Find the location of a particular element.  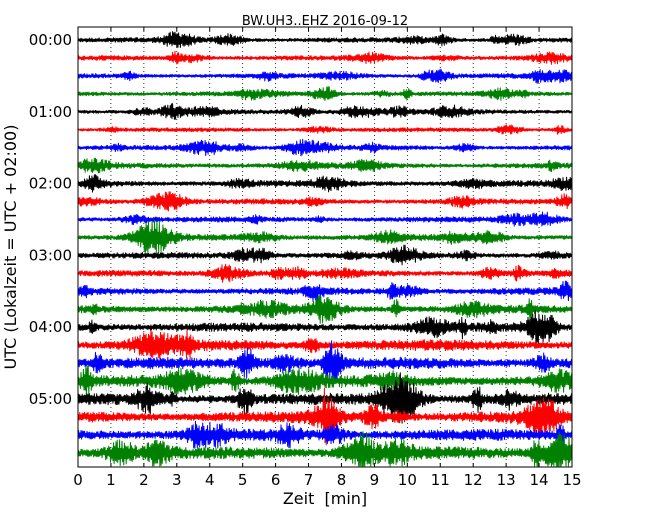

x-tick-label: 11 is located at coordinates (440, 480).